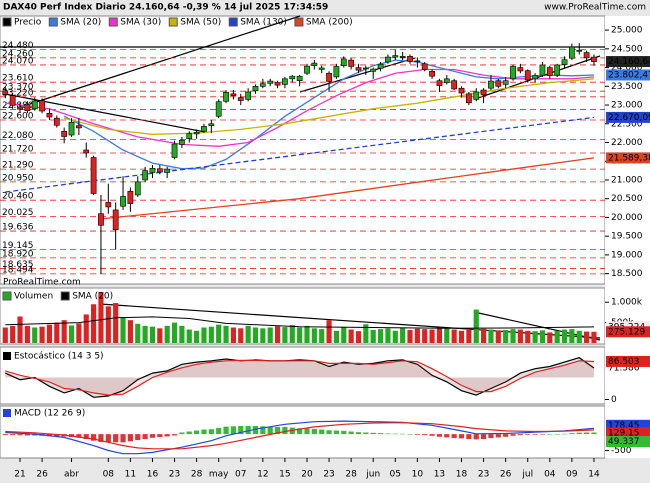 This screenshot has width=650, height=483. What do you see at coordinates (629, 75) in the screenshot?
I see `value-tag: 23.802,47` at bounding box center [629, 75].